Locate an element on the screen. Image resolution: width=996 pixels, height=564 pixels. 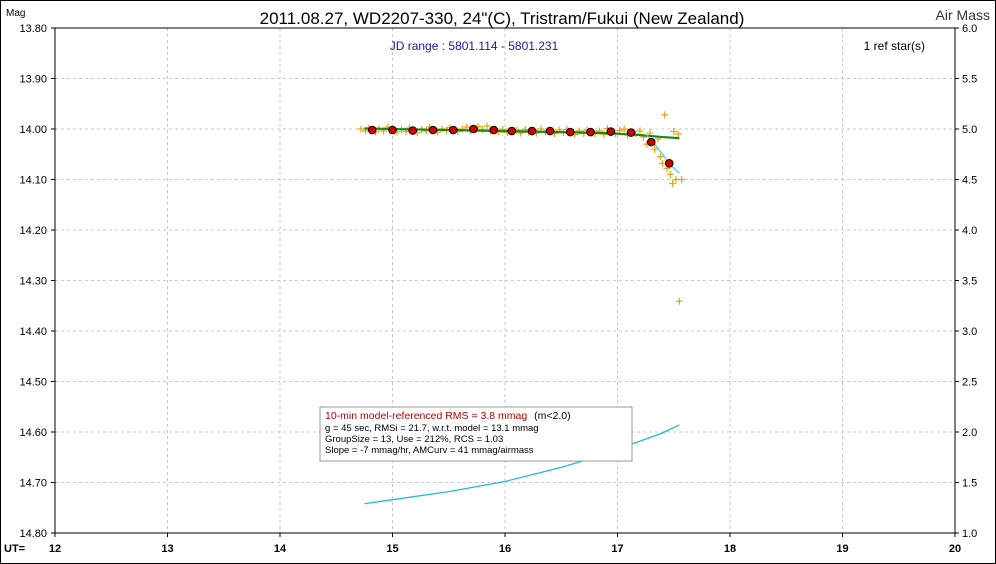
x-tick-label: 17 is located at coordinates (617, 549).